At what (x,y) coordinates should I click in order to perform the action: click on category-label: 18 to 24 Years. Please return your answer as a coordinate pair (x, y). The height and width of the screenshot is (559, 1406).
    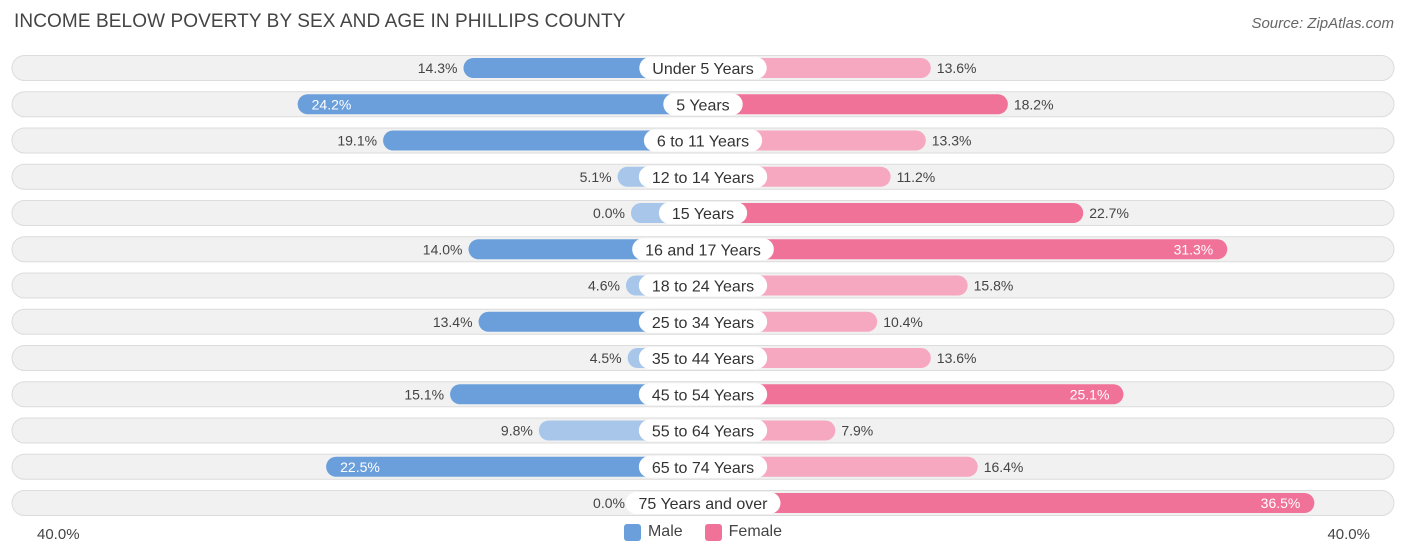
    Looking at the image, I should click on (703, 287).